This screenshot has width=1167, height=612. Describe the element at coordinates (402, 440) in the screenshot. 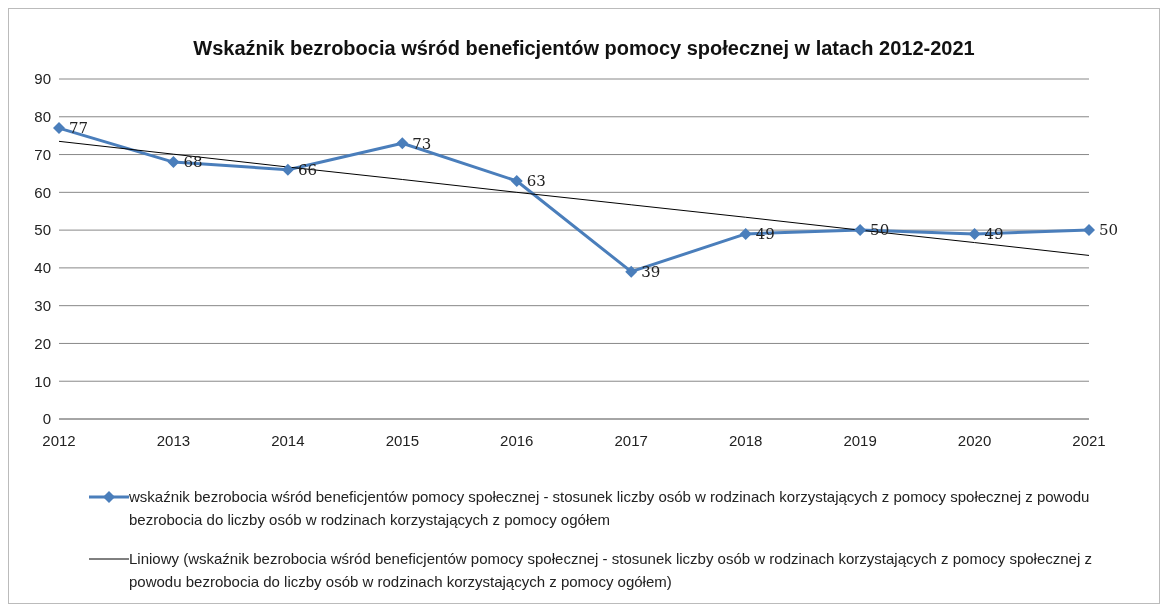

I see `x-tick-label: 2015` at that location.